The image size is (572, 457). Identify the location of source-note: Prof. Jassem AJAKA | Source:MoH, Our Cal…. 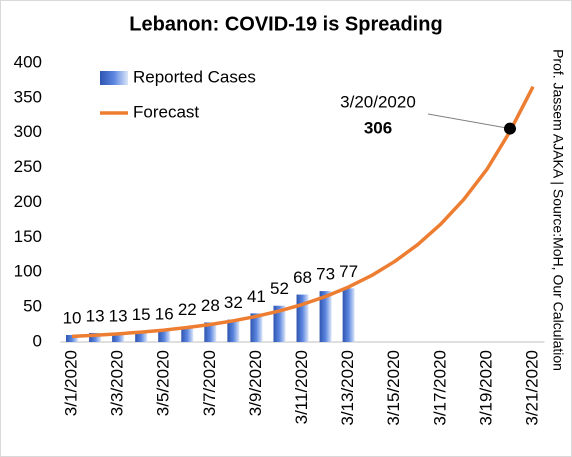
(558, 210).